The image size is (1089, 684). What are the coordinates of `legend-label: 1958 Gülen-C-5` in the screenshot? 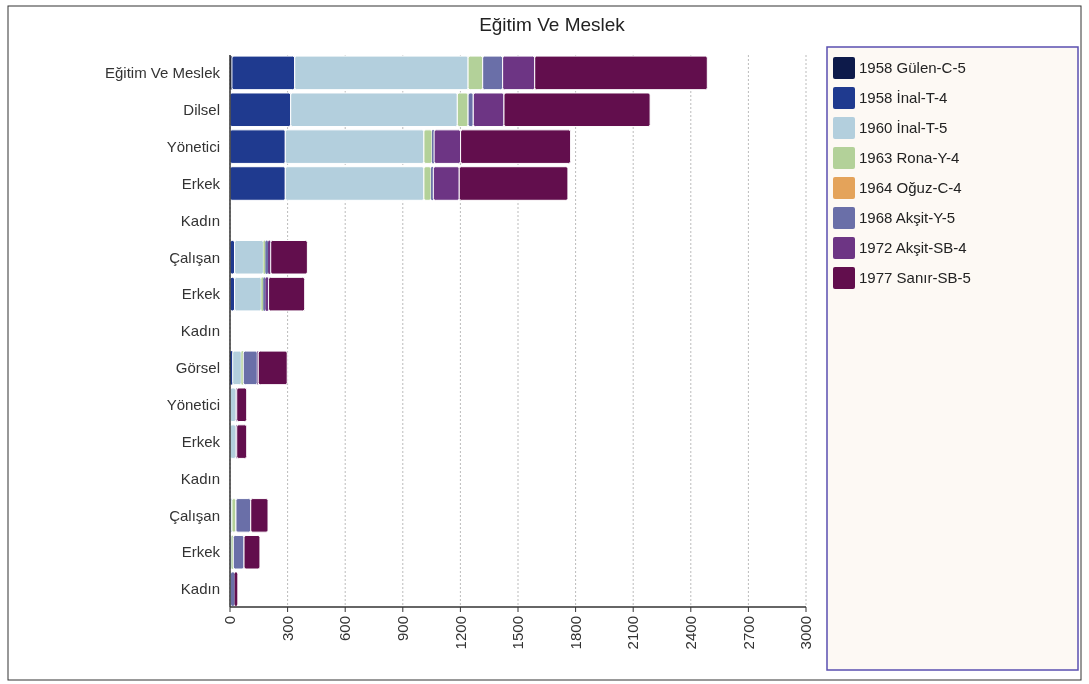 It's located at (912, 68).